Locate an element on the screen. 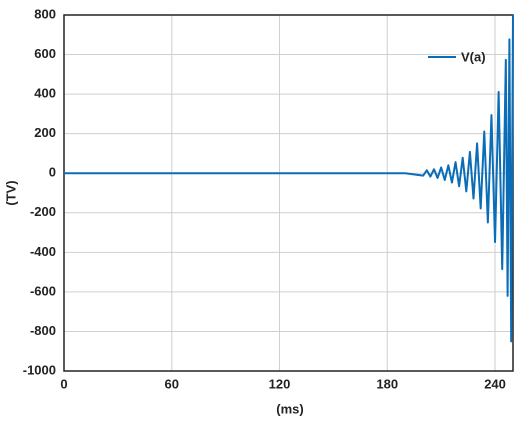 The image size is (520, 425). legend-label: V(a) is located at coordinates (473, 56).